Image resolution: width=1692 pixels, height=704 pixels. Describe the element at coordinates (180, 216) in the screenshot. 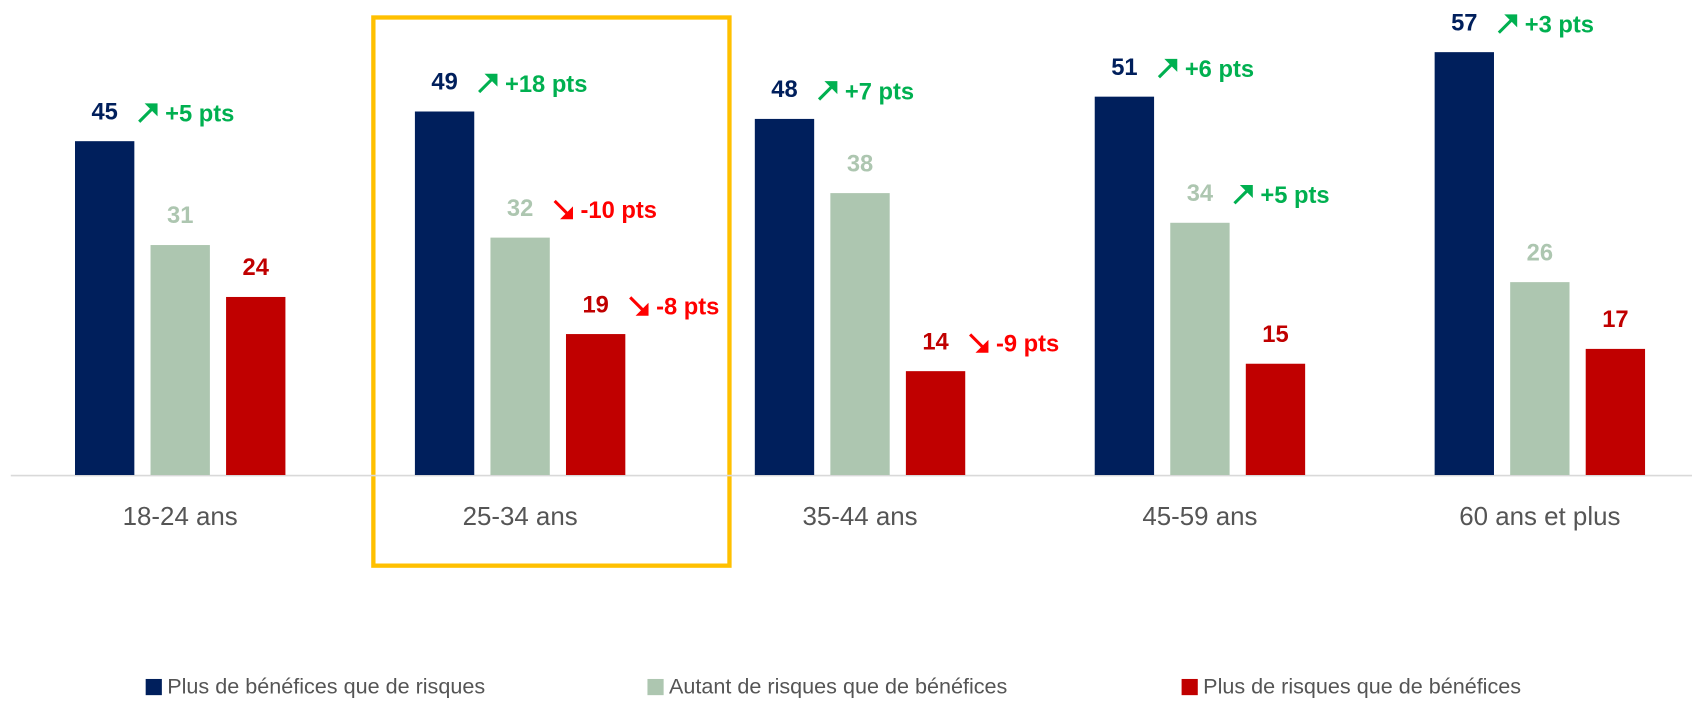

I see `data-label: 31` at that location.